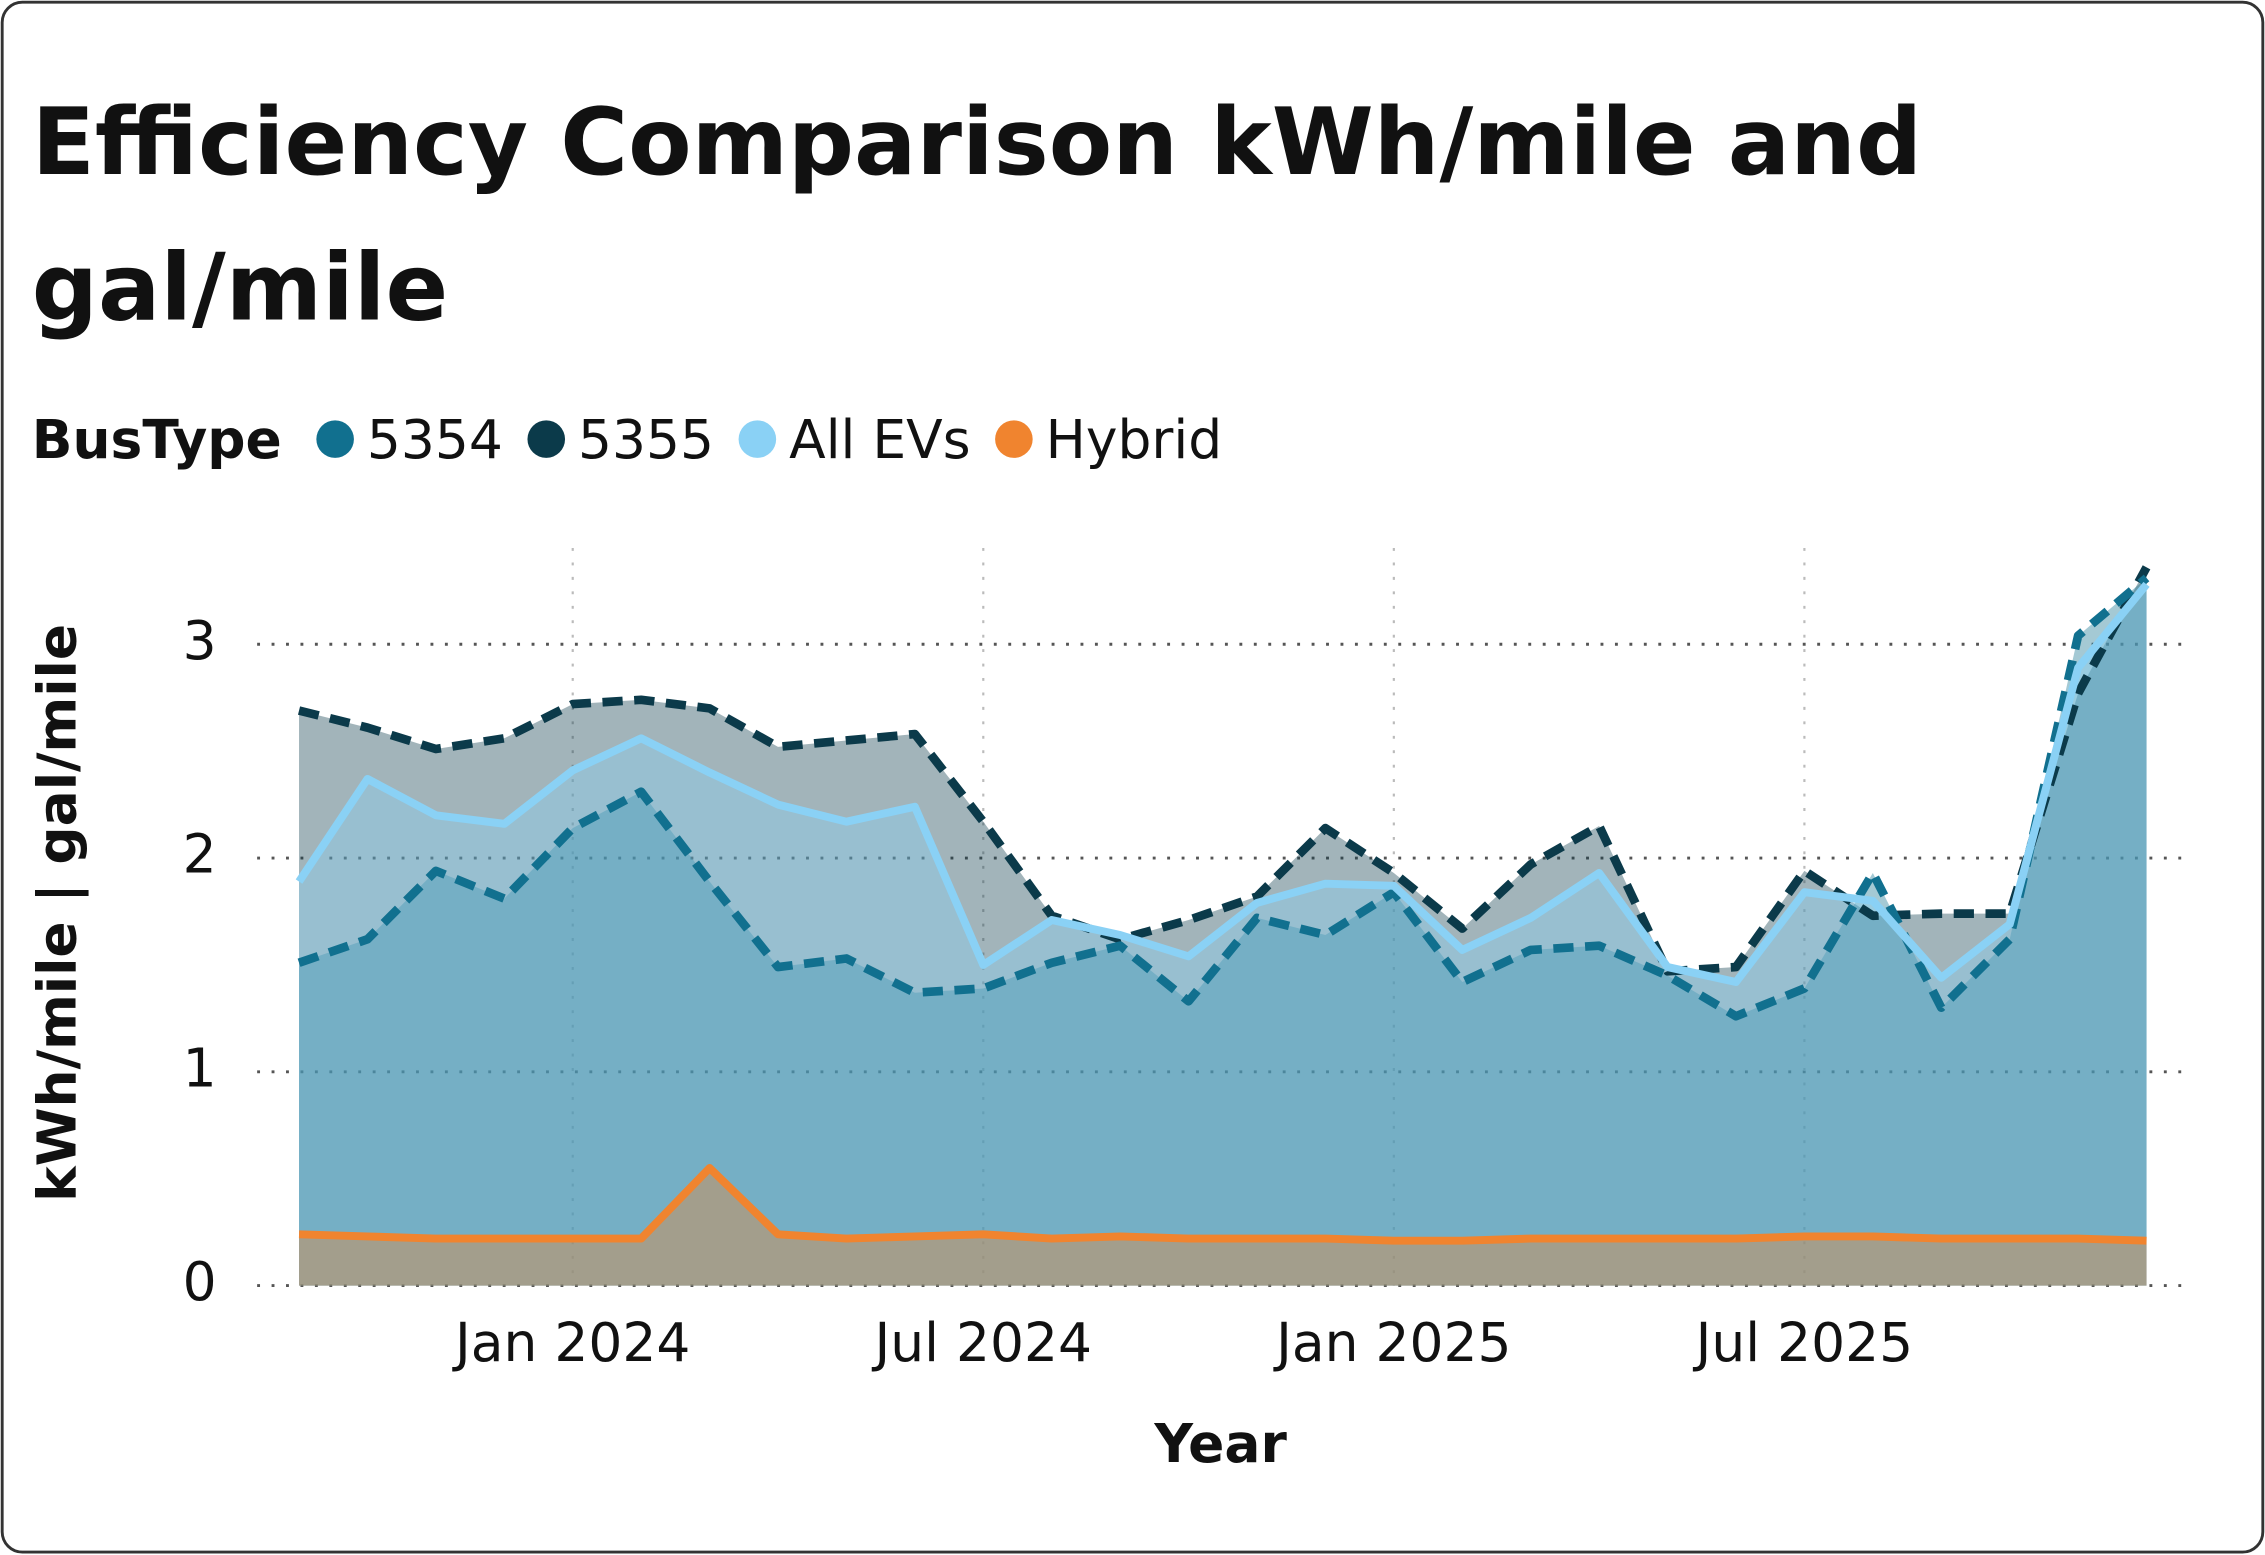  Describe the element at coordinates (1222, 1204) in the screenshot. I see `series-line` at that location.